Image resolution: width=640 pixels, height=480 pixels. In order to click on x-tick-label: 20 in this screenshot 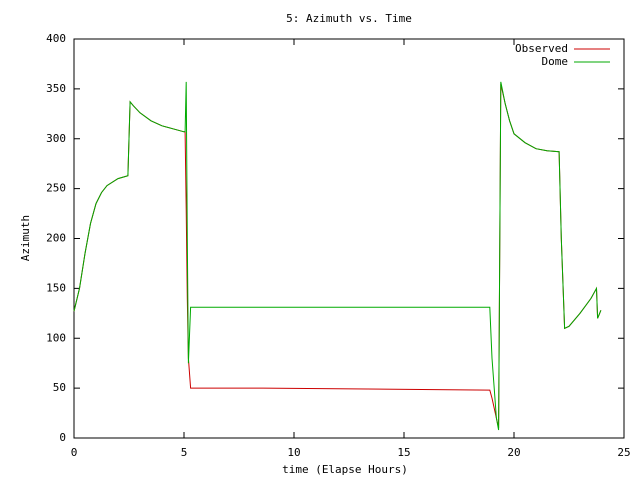, I will do `click(513, 452)`.